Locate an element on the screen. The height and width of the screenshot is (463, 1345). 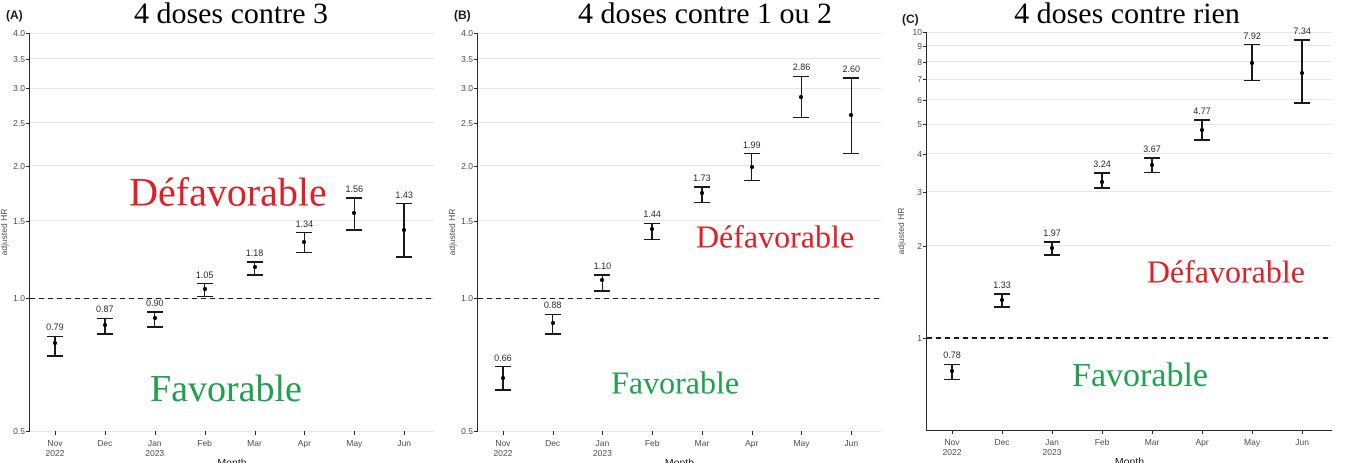
value-label: 1.18 is located at coordinates (254, 252).